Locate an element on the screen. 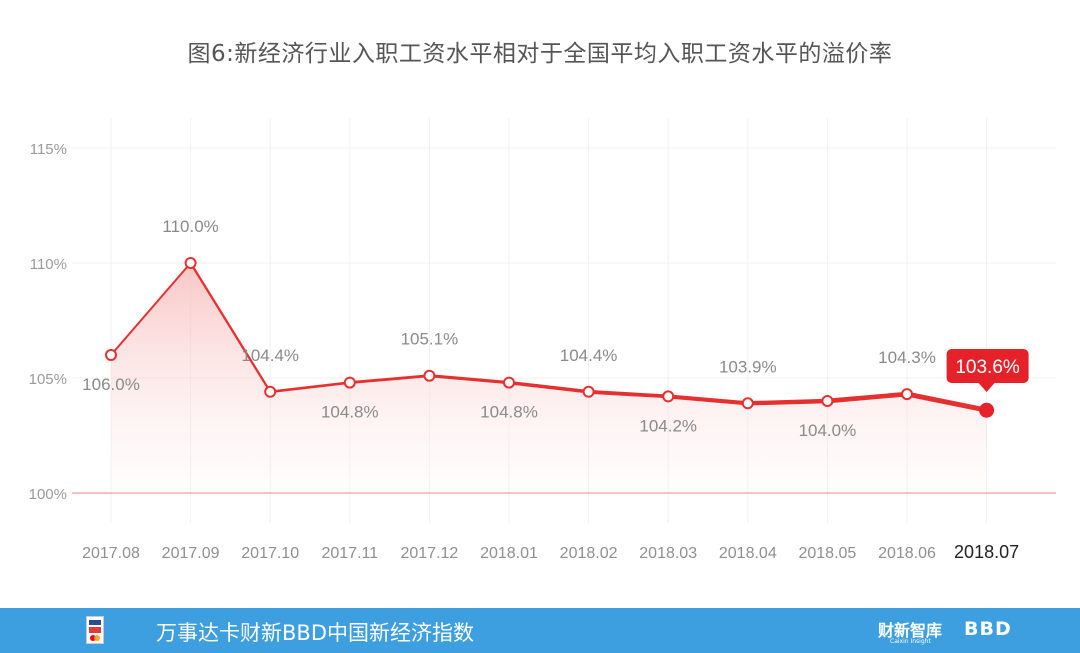  data-label: 105.1% is located at coordinates (430, 339).